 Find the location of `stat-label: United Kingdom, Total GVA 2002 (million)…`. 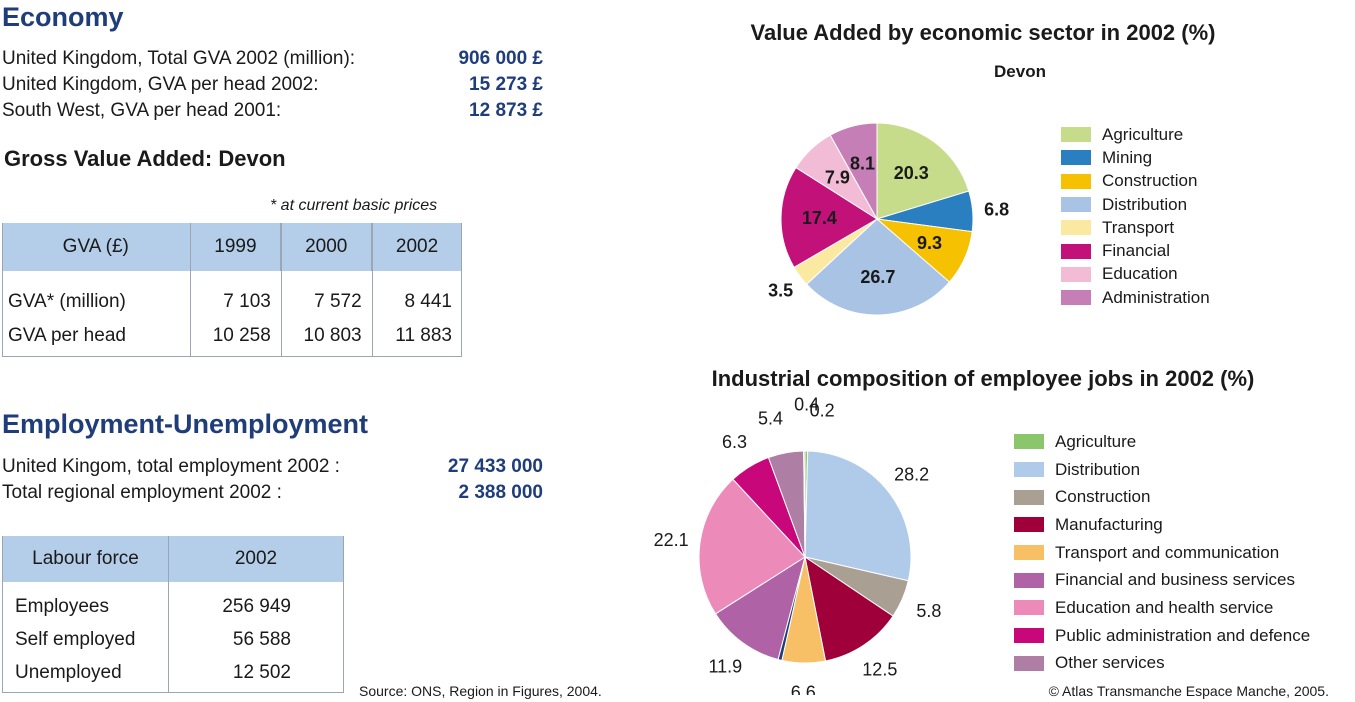

stat-label: United Kingdom, Total GVA 2002 (million)… is located at coordinates (179, 58).